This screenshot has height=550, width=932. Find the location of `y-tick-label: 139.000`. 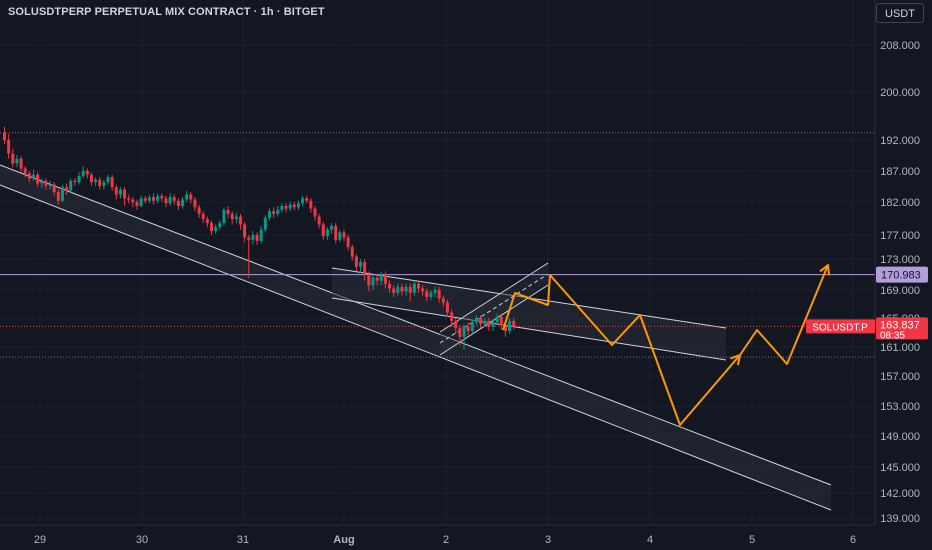

y-tick-label: 139.000 is located at coordinates (900, 519).